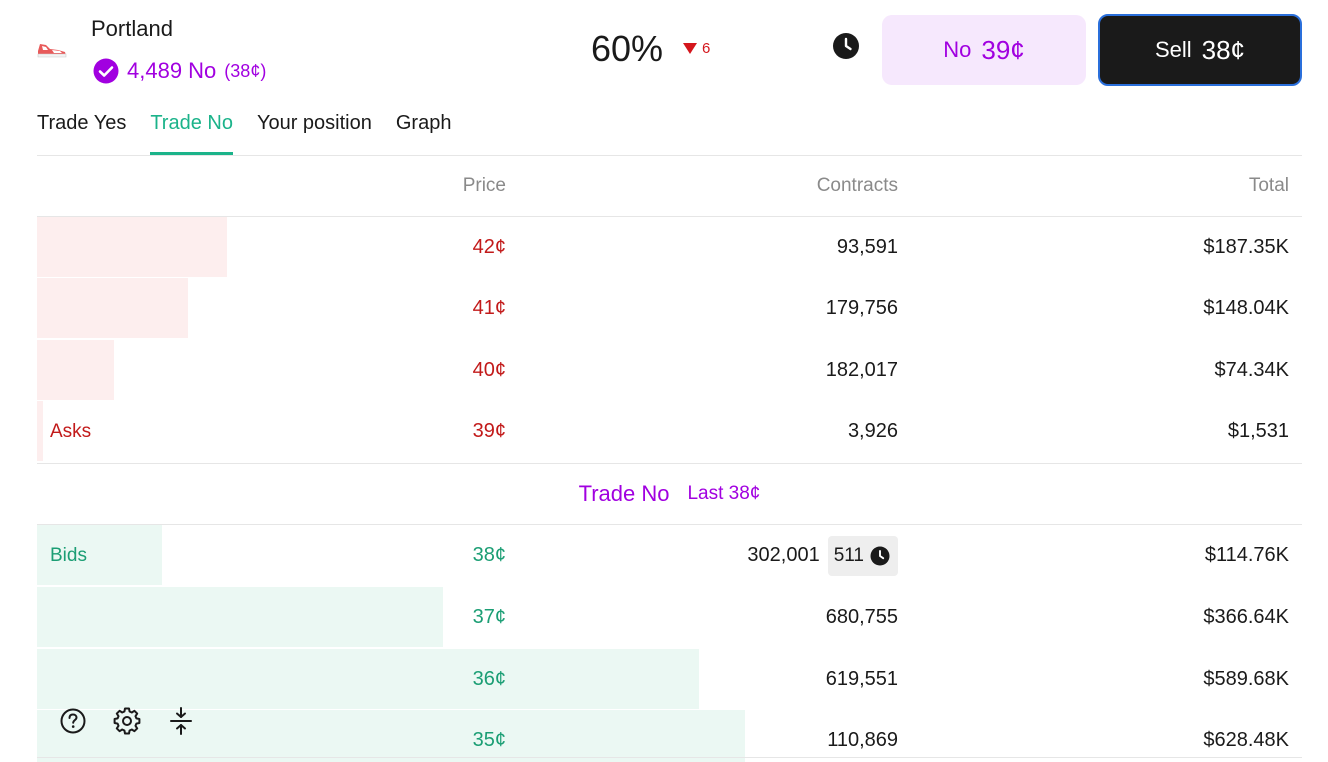 The image size is (1328, 762). I want to click on ask-contracts: 93,591, so click(867, 247).